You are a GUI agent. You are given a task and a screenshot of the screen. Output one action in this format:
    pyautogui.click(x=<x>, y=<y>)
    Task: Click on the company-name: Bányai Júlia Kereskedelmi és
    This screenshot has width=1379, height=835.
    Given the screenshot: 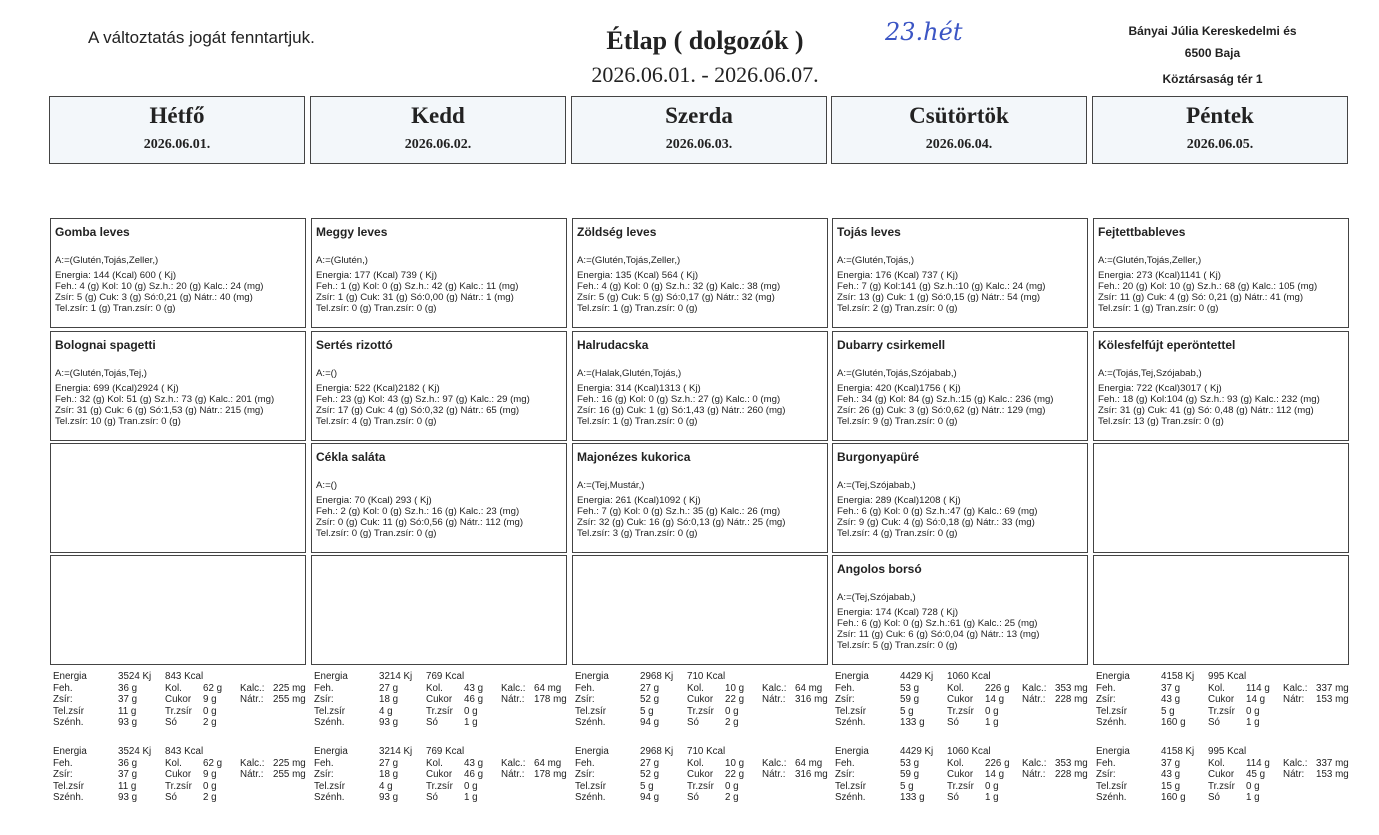 What is the action you would take?
    pyautogui.click(x=1212, y=31)
    